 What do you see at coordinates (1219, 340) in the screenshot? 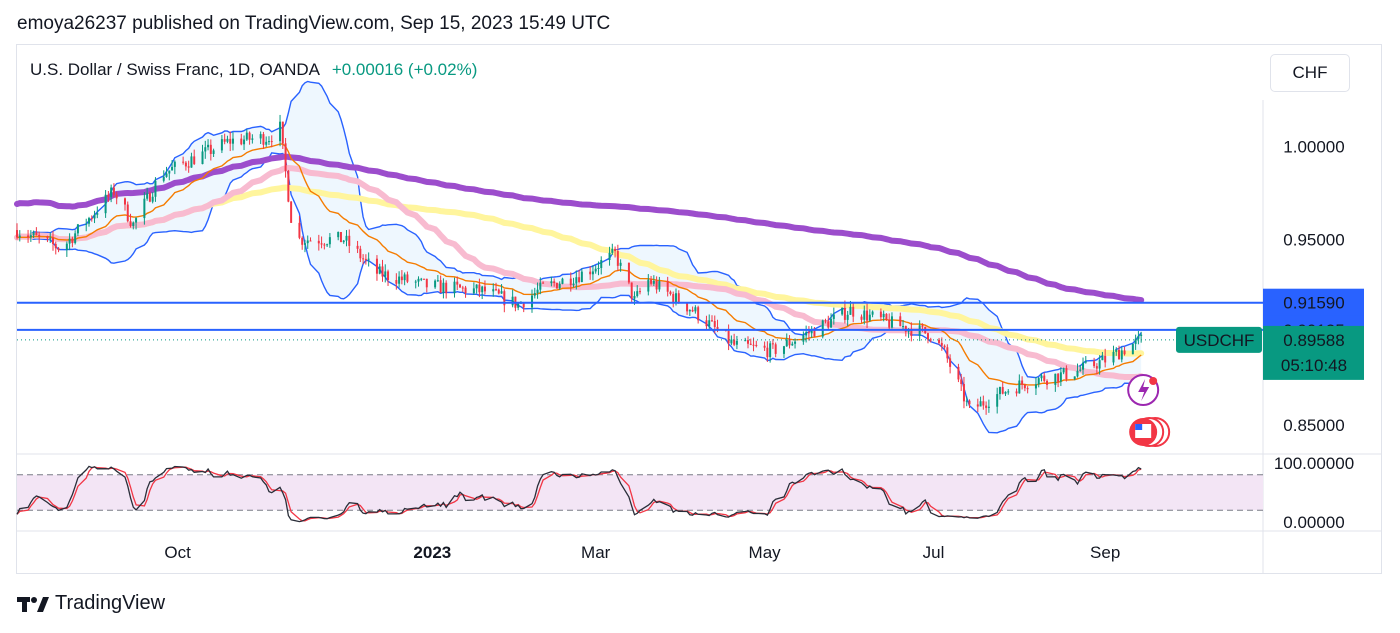
I see `symbol-tag-label: USDCHF` at bounding box center [1219, 340].